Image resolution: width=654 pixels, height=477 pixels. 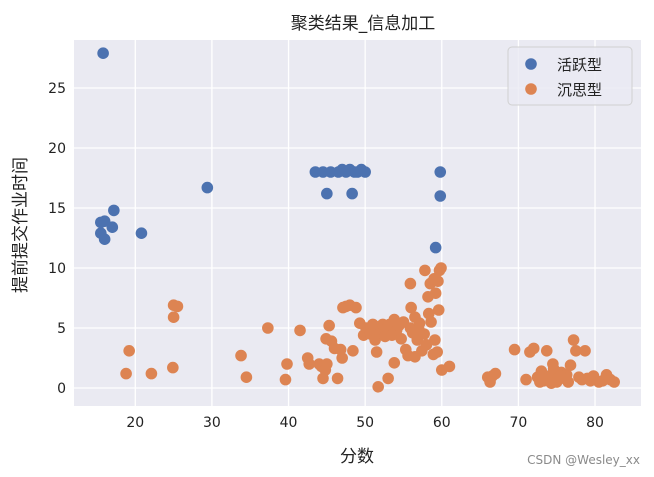 I want to click on x-tick-label: 50, so click(x=365, y=423).